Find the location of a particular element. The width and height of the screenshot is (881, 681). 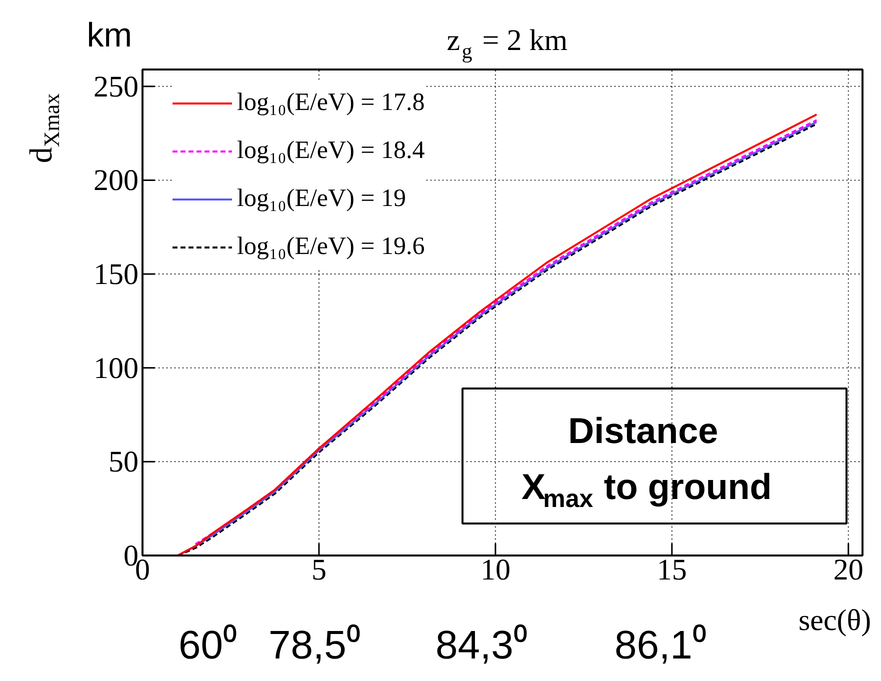

text: 86,1⁰ is located at coordinates (660, 646).